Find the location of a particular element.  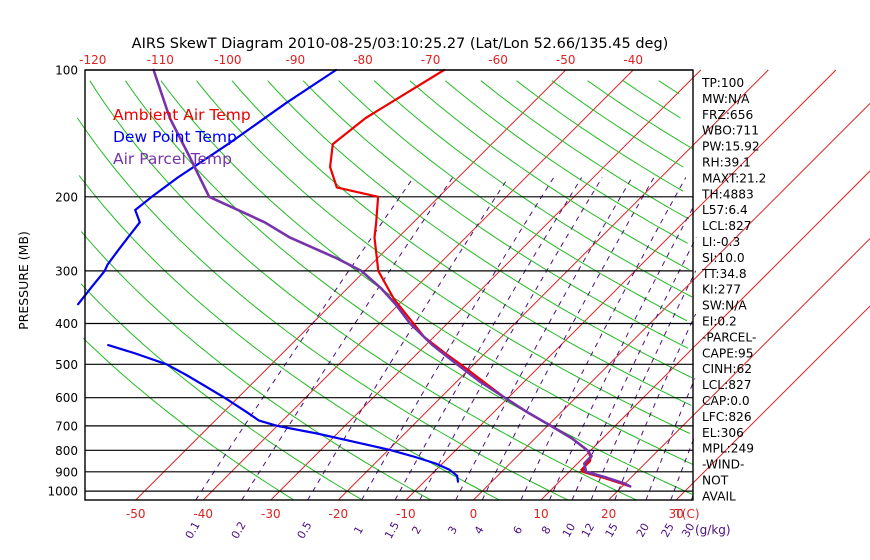

top-temp-tick-label: -110 is located at coordinates (160, 60).